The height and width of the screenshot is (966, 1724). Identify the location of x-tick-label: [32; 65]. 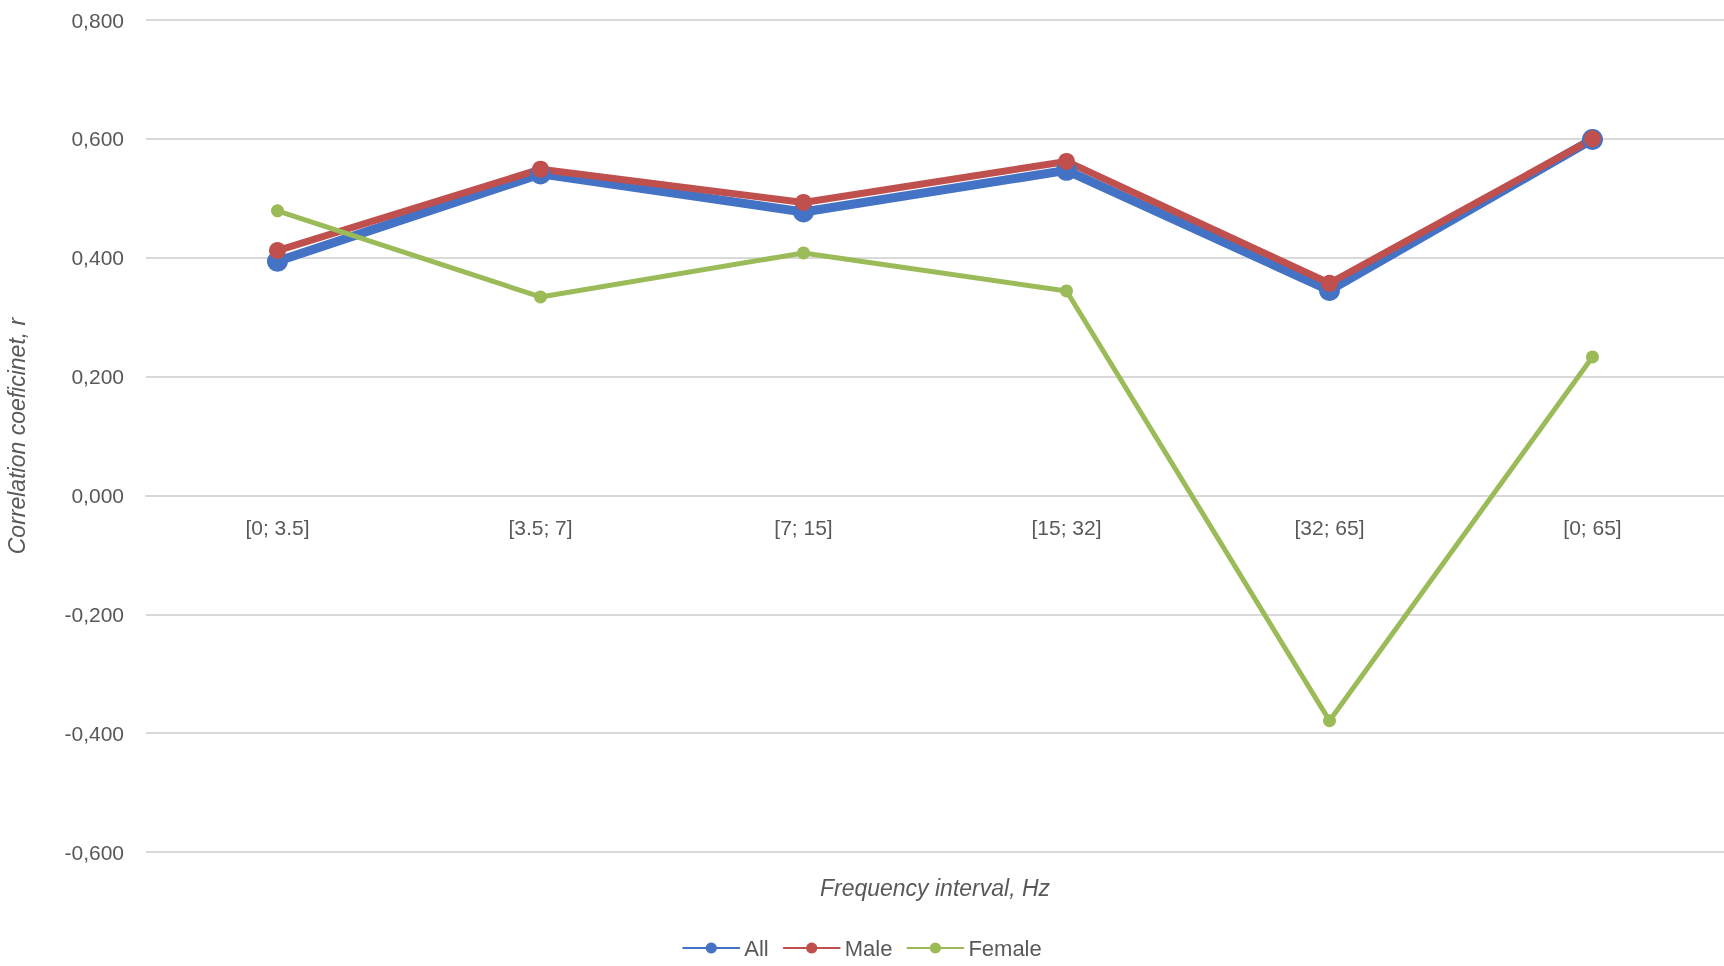
(1329, 528).